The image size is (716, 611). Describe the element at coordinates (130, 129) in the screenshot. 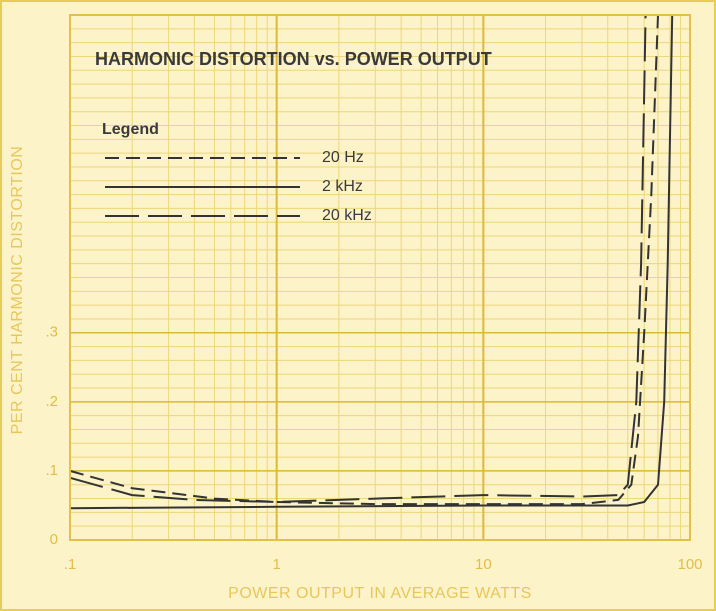

I see `legend-title: Legend` at that location.